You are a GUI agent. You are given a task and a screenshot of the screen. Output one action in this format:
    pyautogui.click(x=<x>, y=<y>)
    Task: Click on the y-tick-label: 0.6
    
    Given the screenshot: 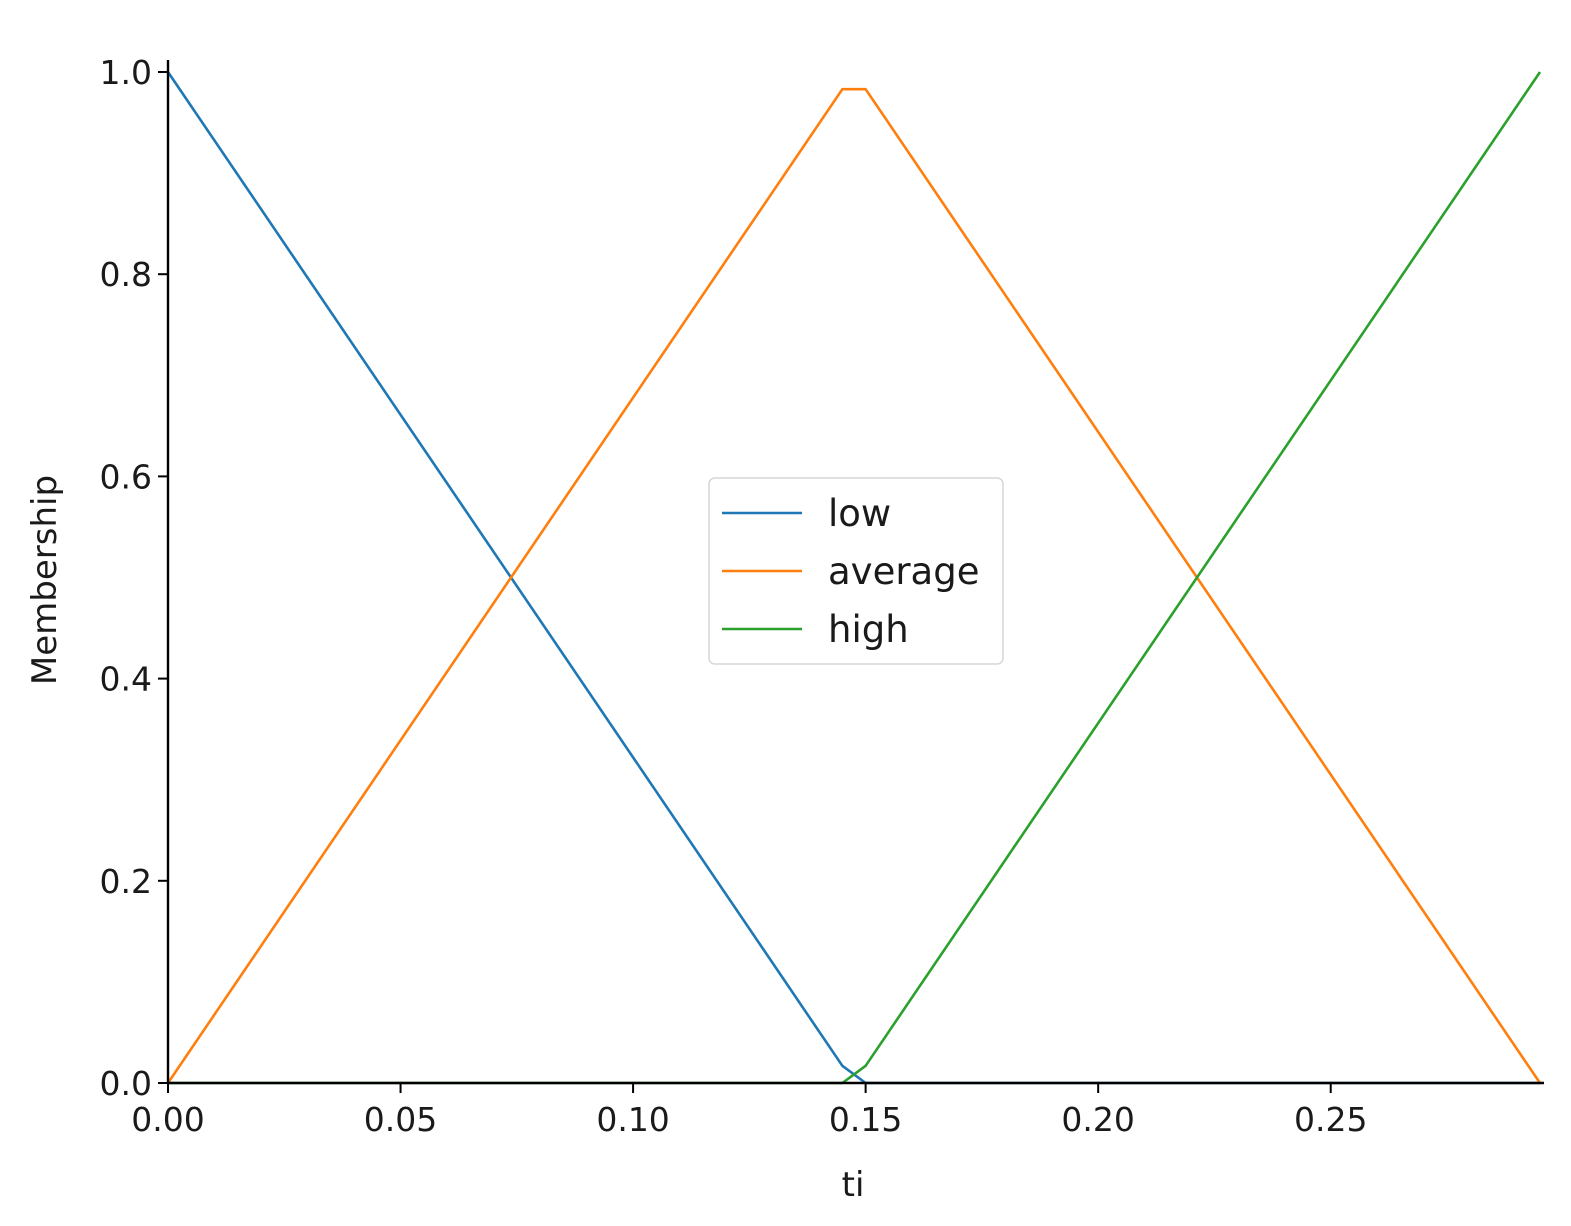 What is the action you would take?
    pyautogui.click(x=126, y=476)
    